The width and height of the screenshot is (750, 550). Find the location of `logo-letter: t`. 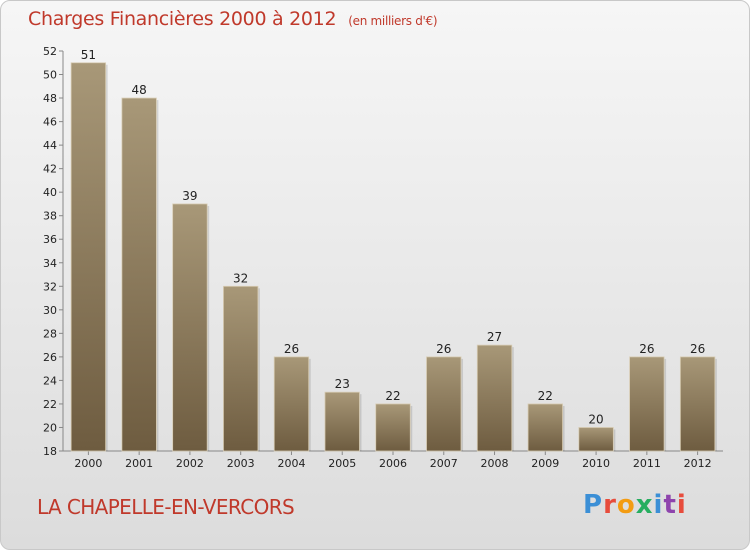

logo-letter: t is located at coordinates (670, 505).